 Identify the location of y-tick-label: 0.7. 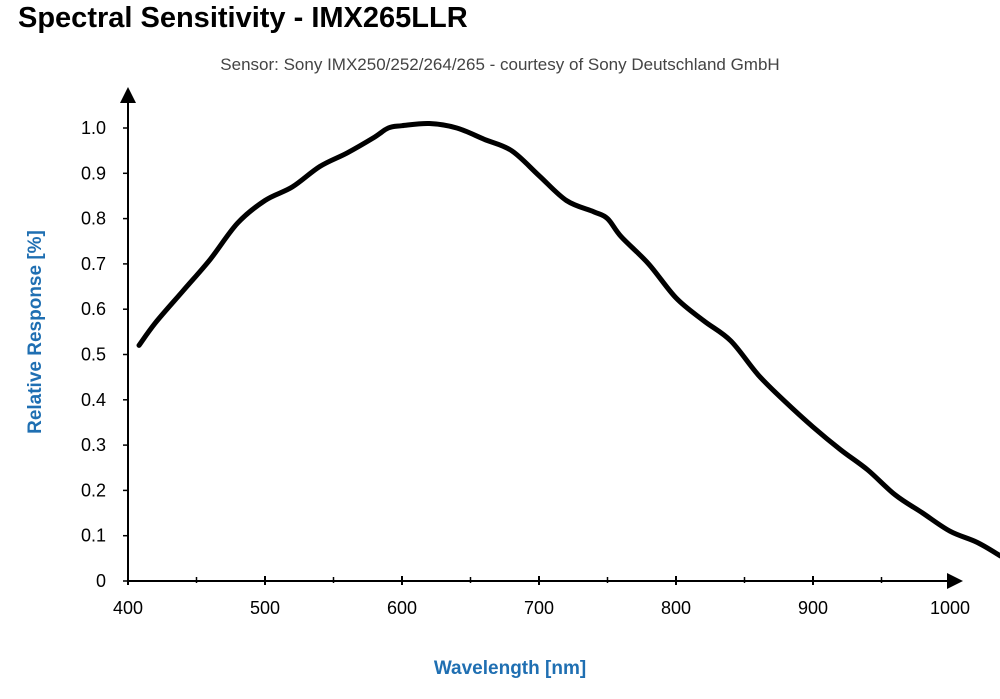
(93, 264).